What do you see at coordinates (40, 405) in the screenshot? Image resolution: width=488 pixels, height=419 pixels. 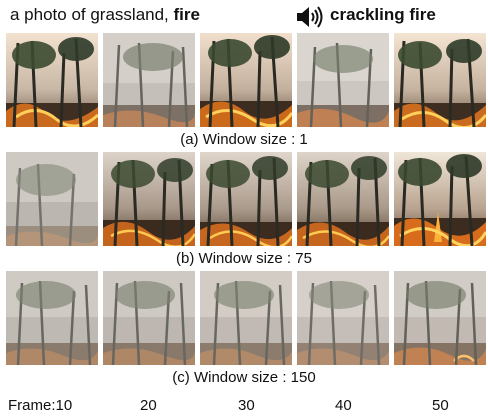 I see `frame-label: Frame:10` at bounding box center [40, 405].